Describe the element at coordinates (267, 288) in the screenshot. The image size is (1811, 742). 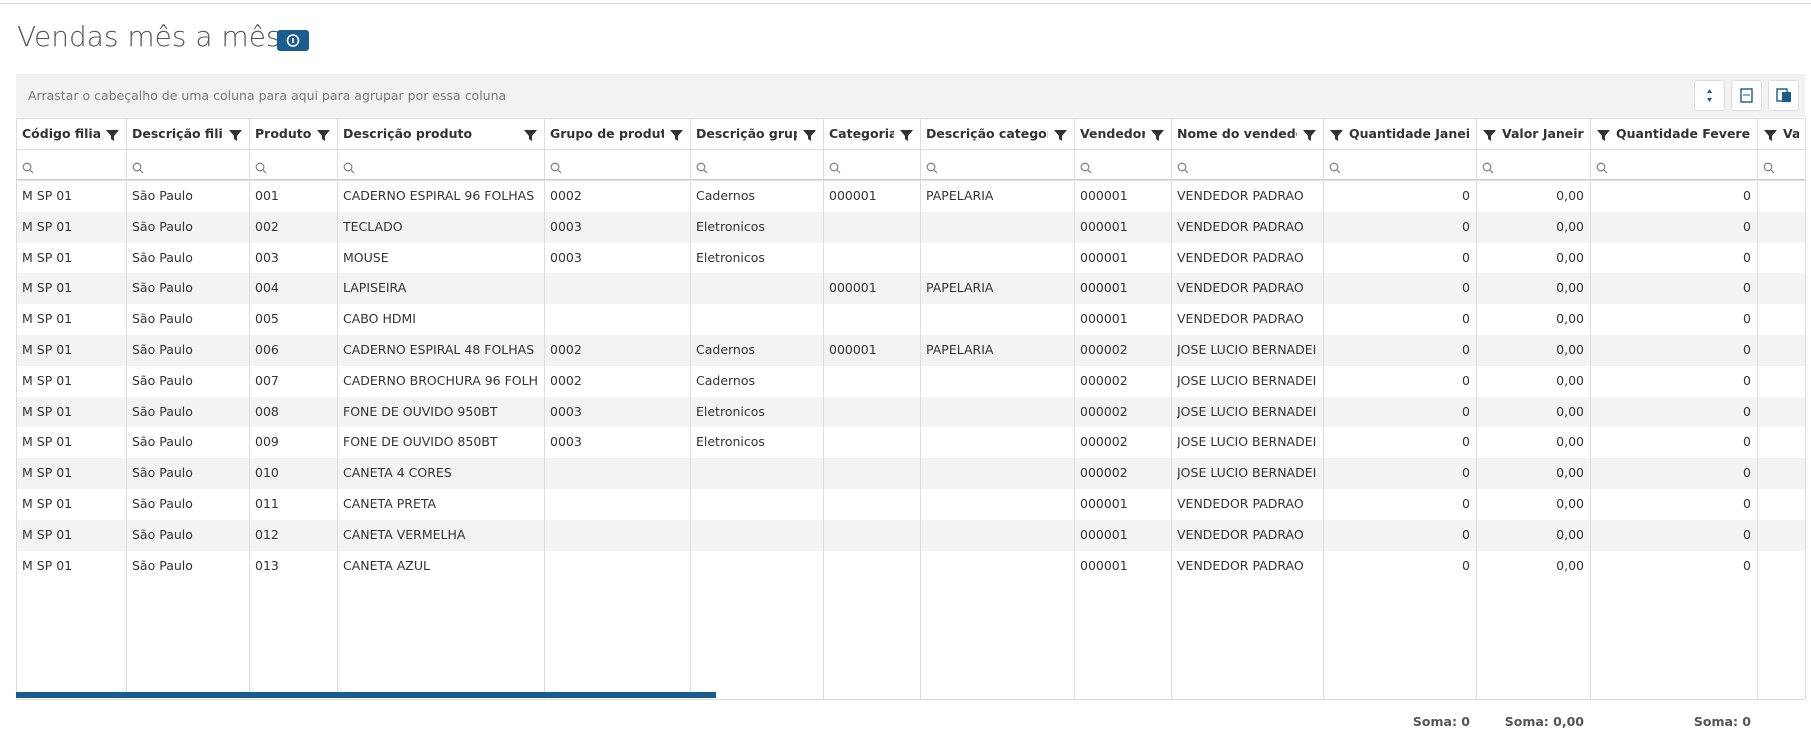
I see `table-cell: 004` at that location.